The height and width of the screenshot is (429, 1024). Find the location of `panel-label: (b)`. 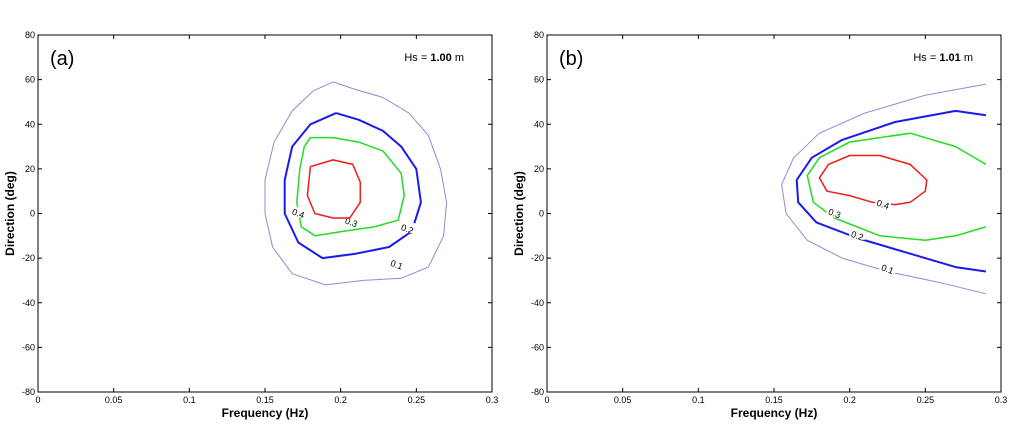

panel-label: (b) is located at coordinates (571, 59).